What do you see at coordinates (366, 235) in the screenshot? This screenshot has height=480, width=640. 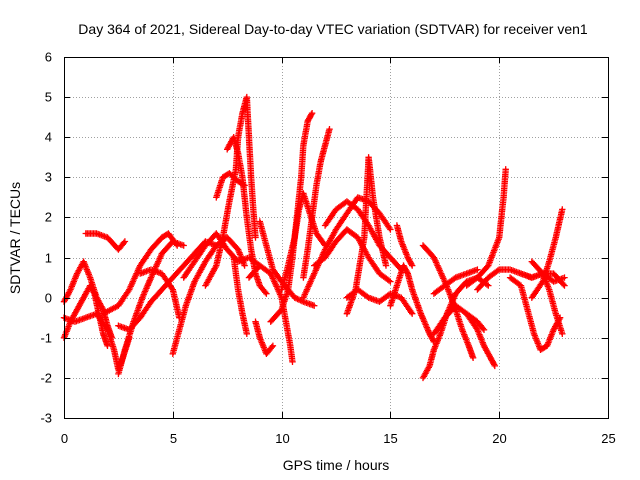 I see `series-arc25` at bounding box center [366, 235].